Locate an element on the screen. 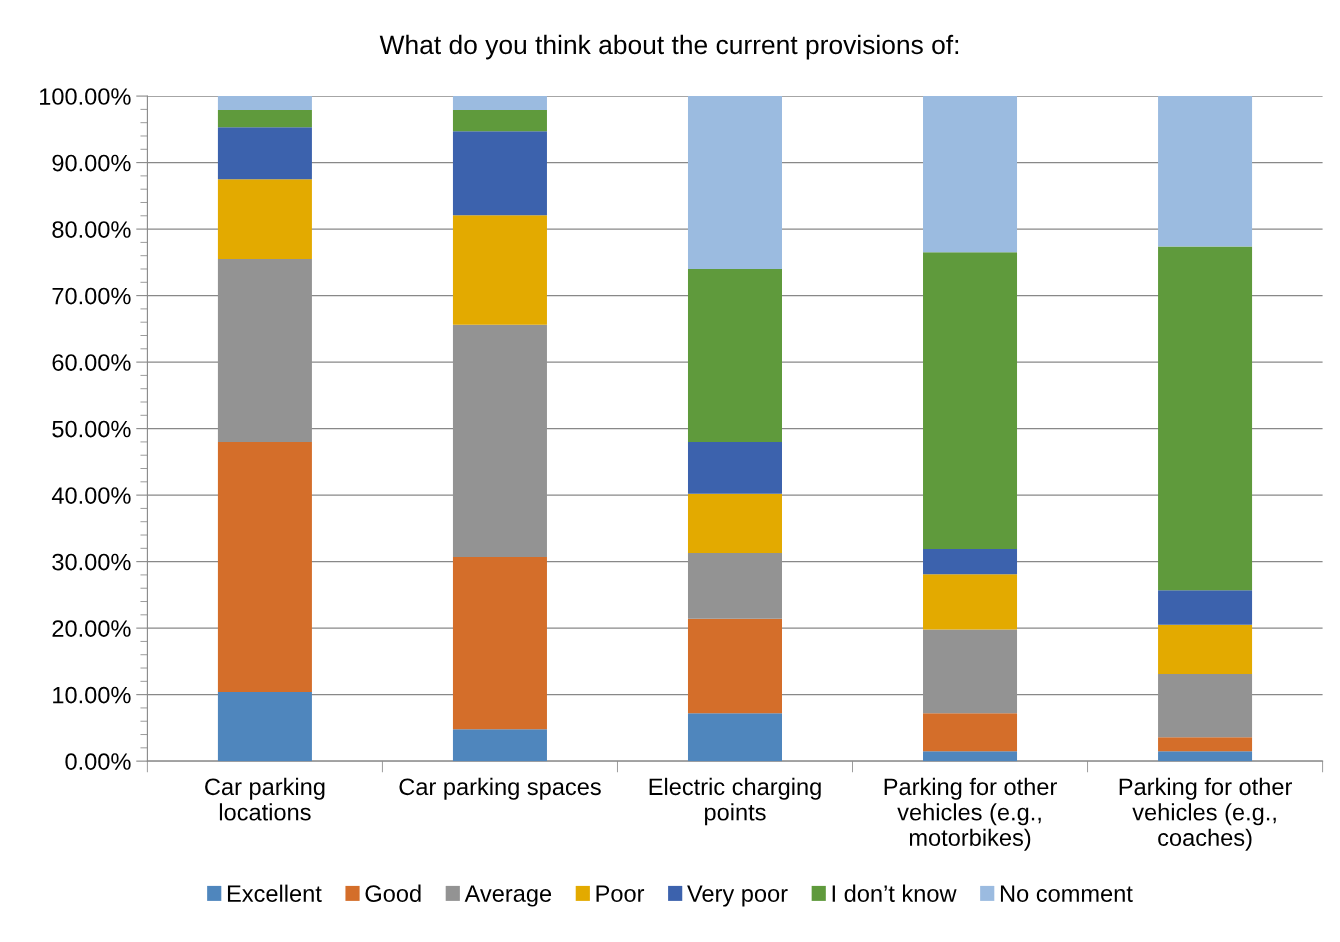  y-tick-label: 0.00% is located at coordinates (98, 761).